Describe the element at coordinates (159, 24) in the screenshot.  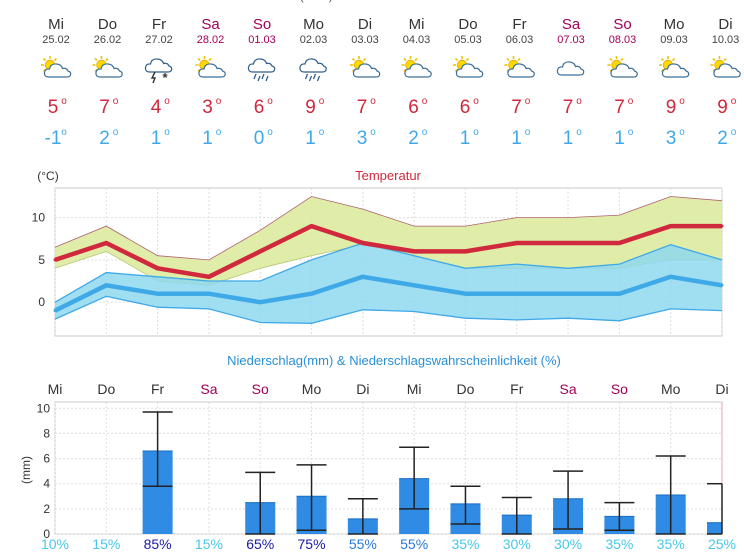
I see `weekday-label: Fr` at that location.